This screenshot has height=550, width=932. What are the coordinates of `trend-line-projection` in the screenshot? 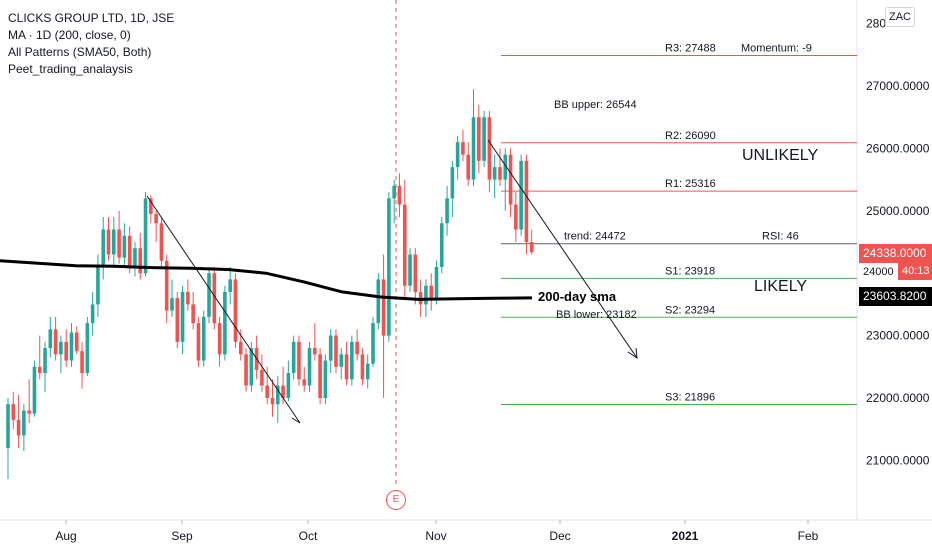 It's located at (562, 249).